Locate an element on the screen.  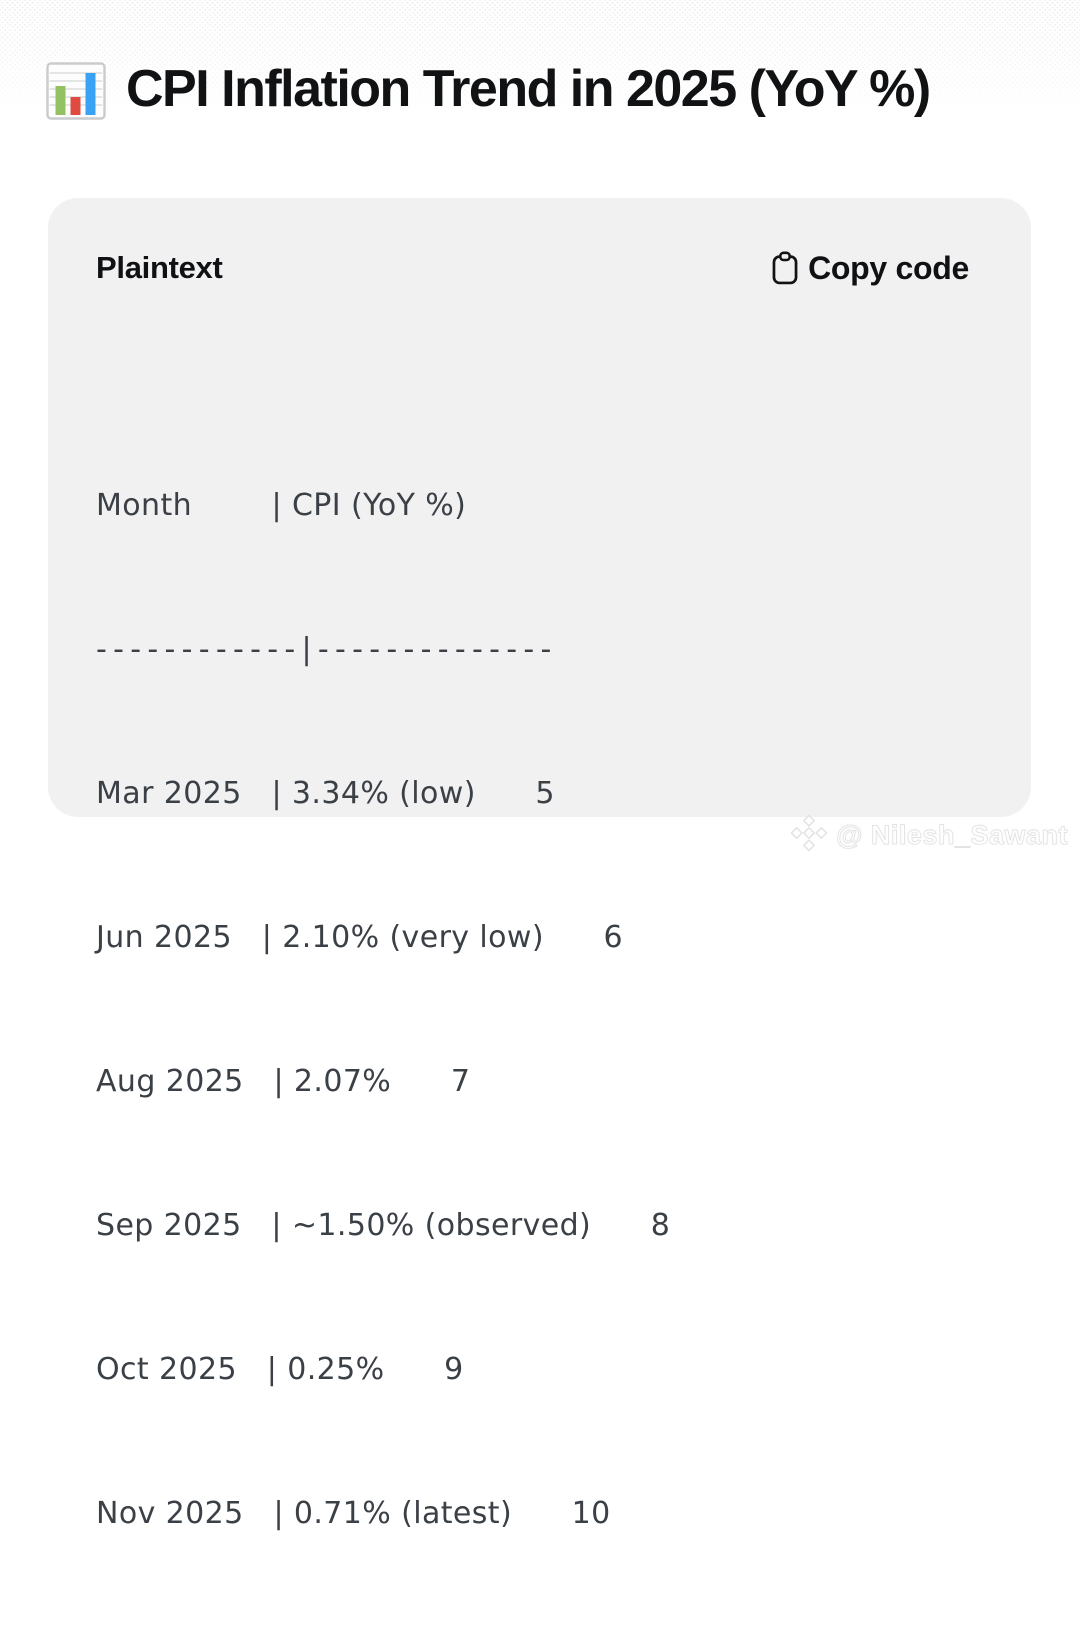
code-line: Jun 2025 | 2.10% (very low) 6 is located at coordinates (360, 937).